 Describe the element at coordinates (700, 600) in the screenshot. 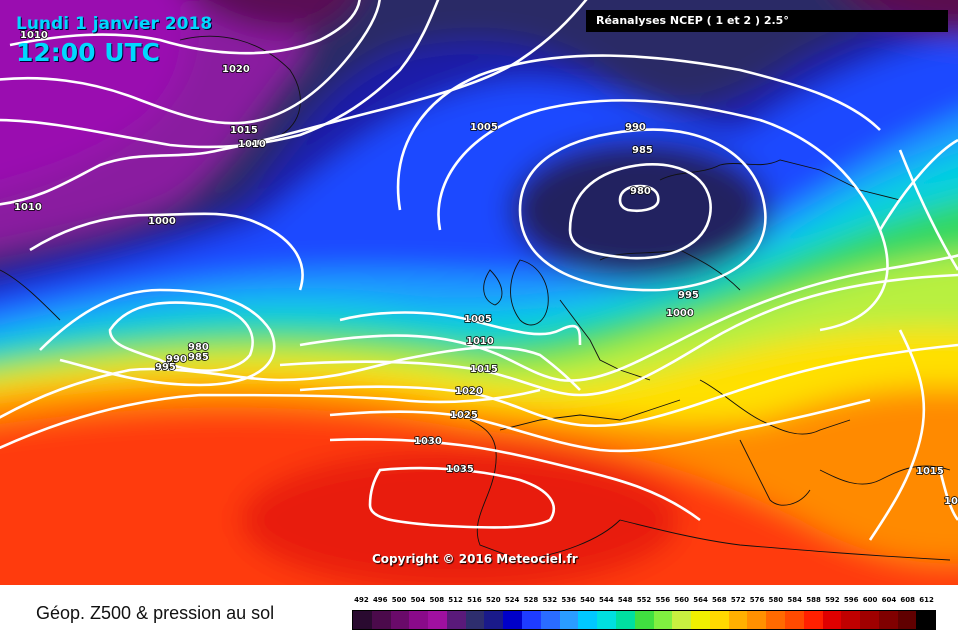

I see `legend-tick-label: 564` at that location.